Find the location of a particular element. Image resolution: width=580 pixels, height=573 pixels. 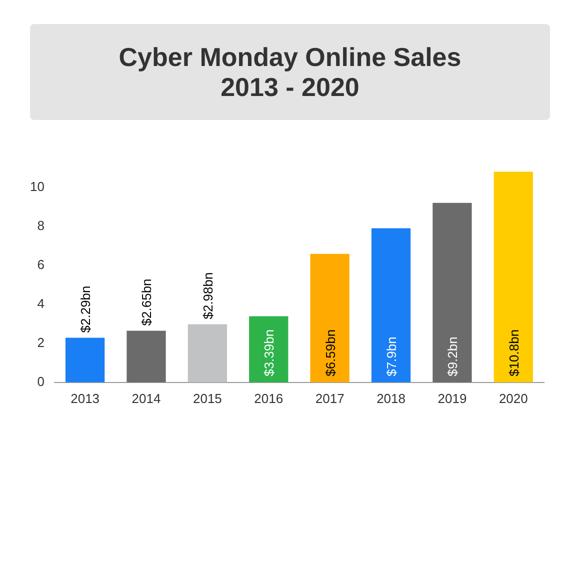

y-tick-label: 0 is located at coordinates (40, 381).